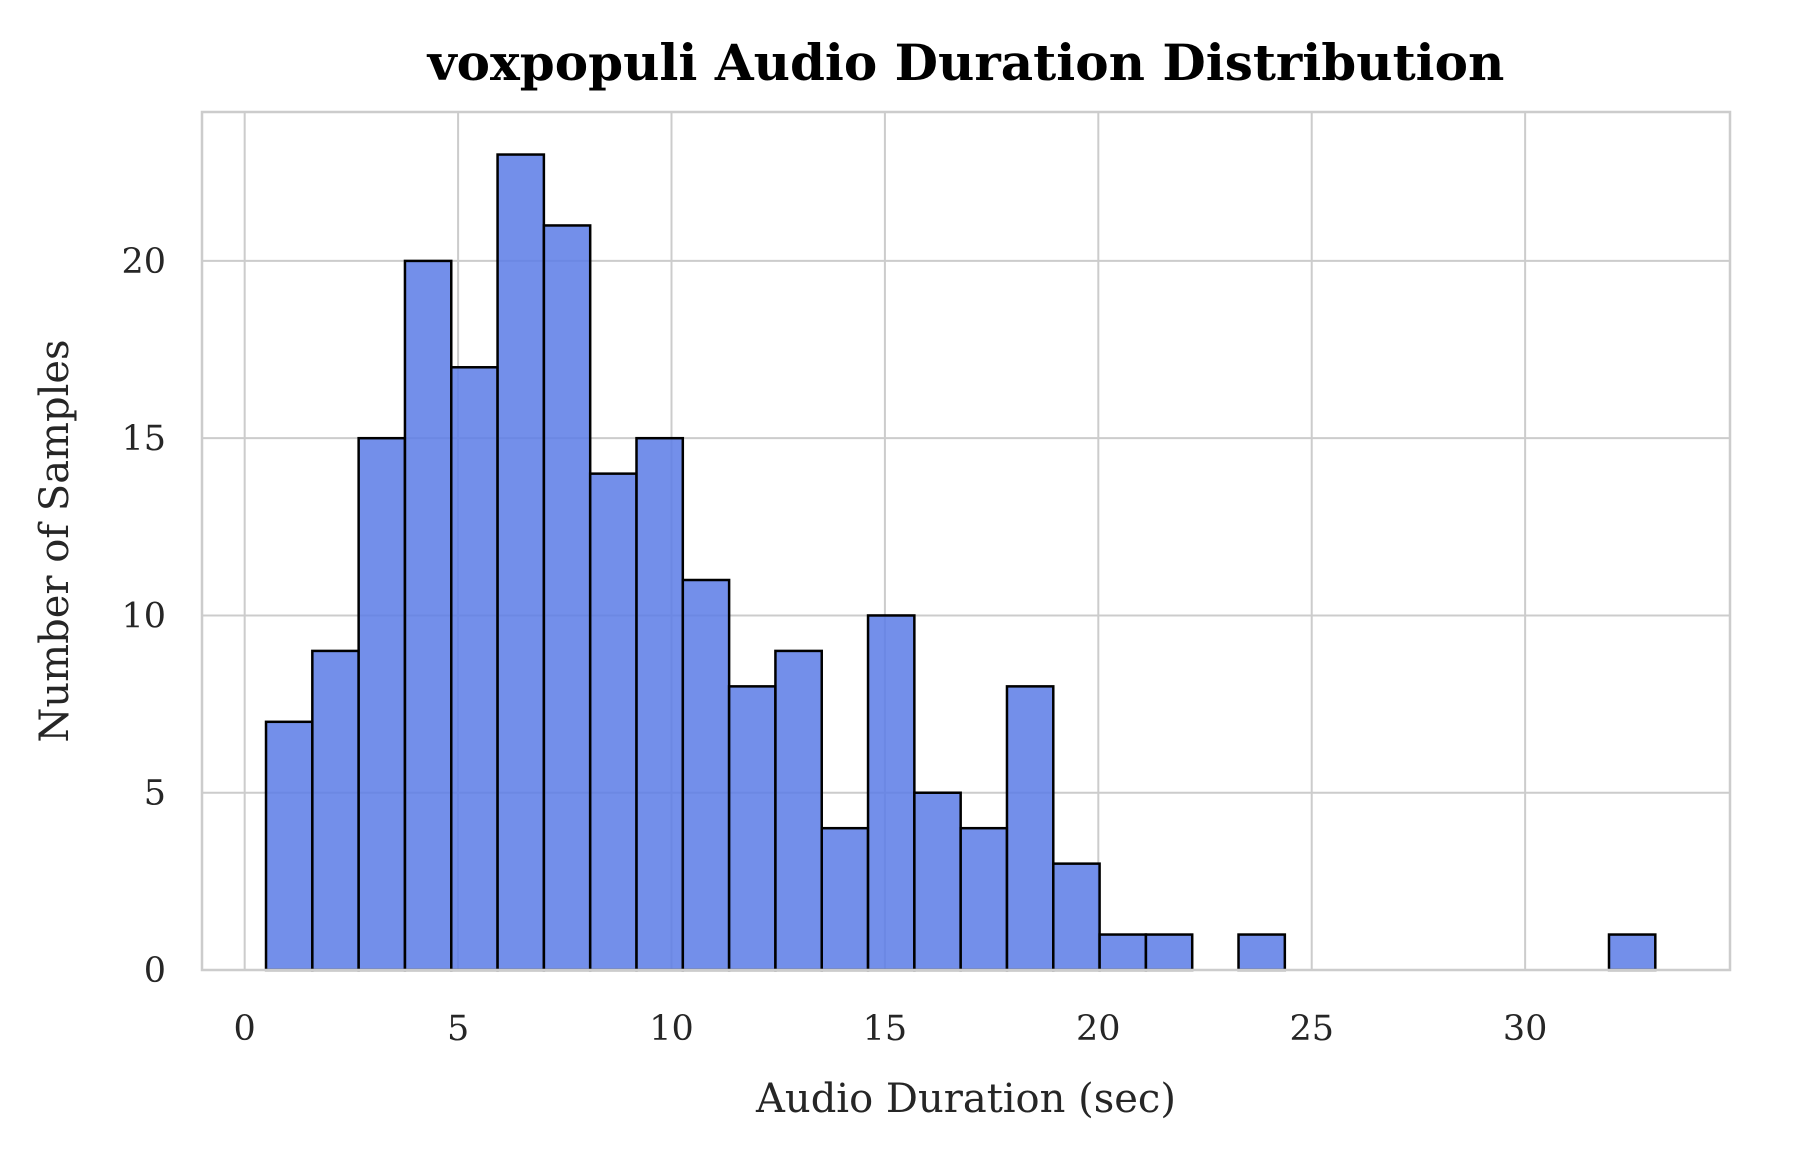  What do you see at coordinates (1098, 1029) in the screenshot?
I see `x-tick-label: 20` at bounding box center [1098, 1029].